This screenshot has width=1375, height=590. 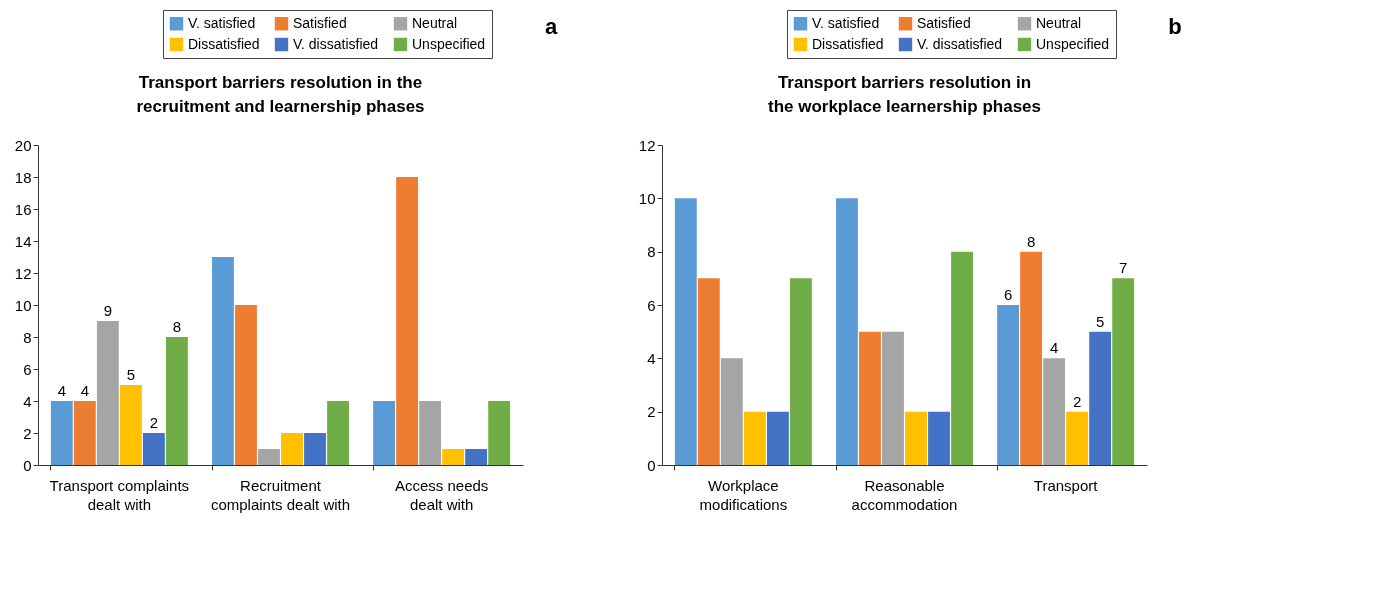 I want to click on x-tick-label: Workplace modifications, so click(x=743, y=494).